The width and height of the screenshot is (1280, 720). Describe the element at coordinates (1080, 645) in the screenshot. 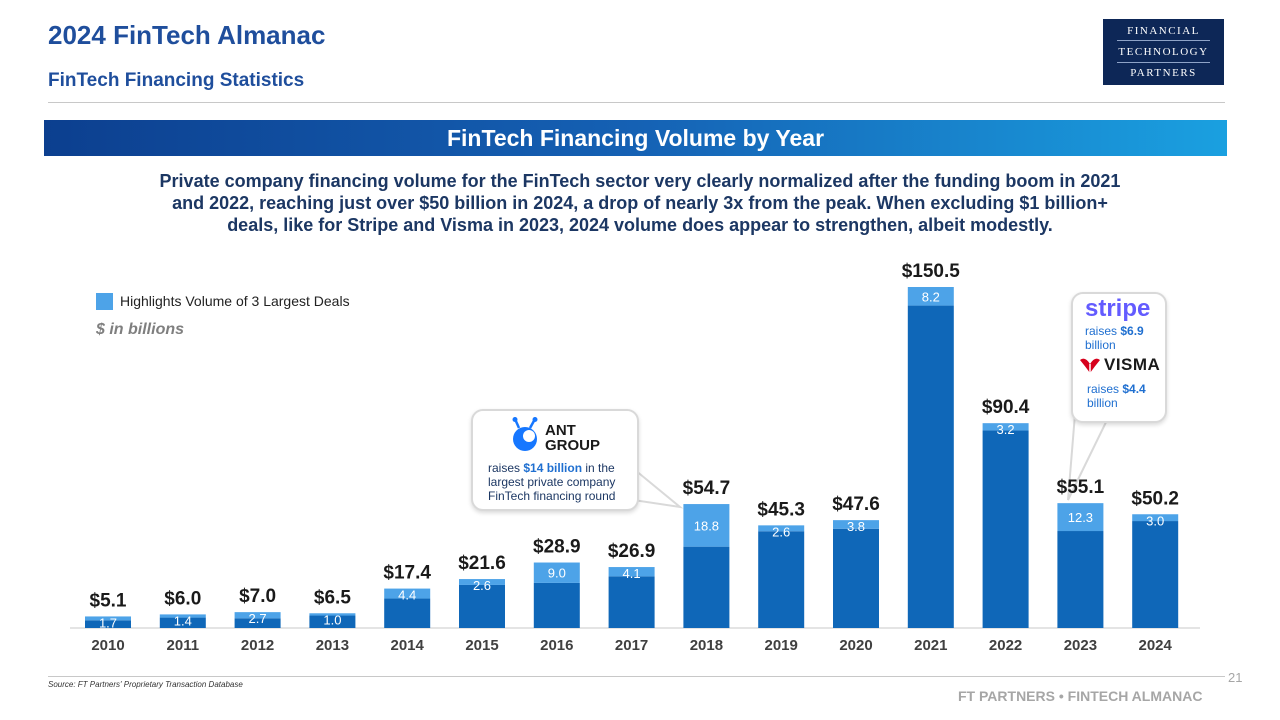

I see `x-tick-label-2023: 2023` at that location.